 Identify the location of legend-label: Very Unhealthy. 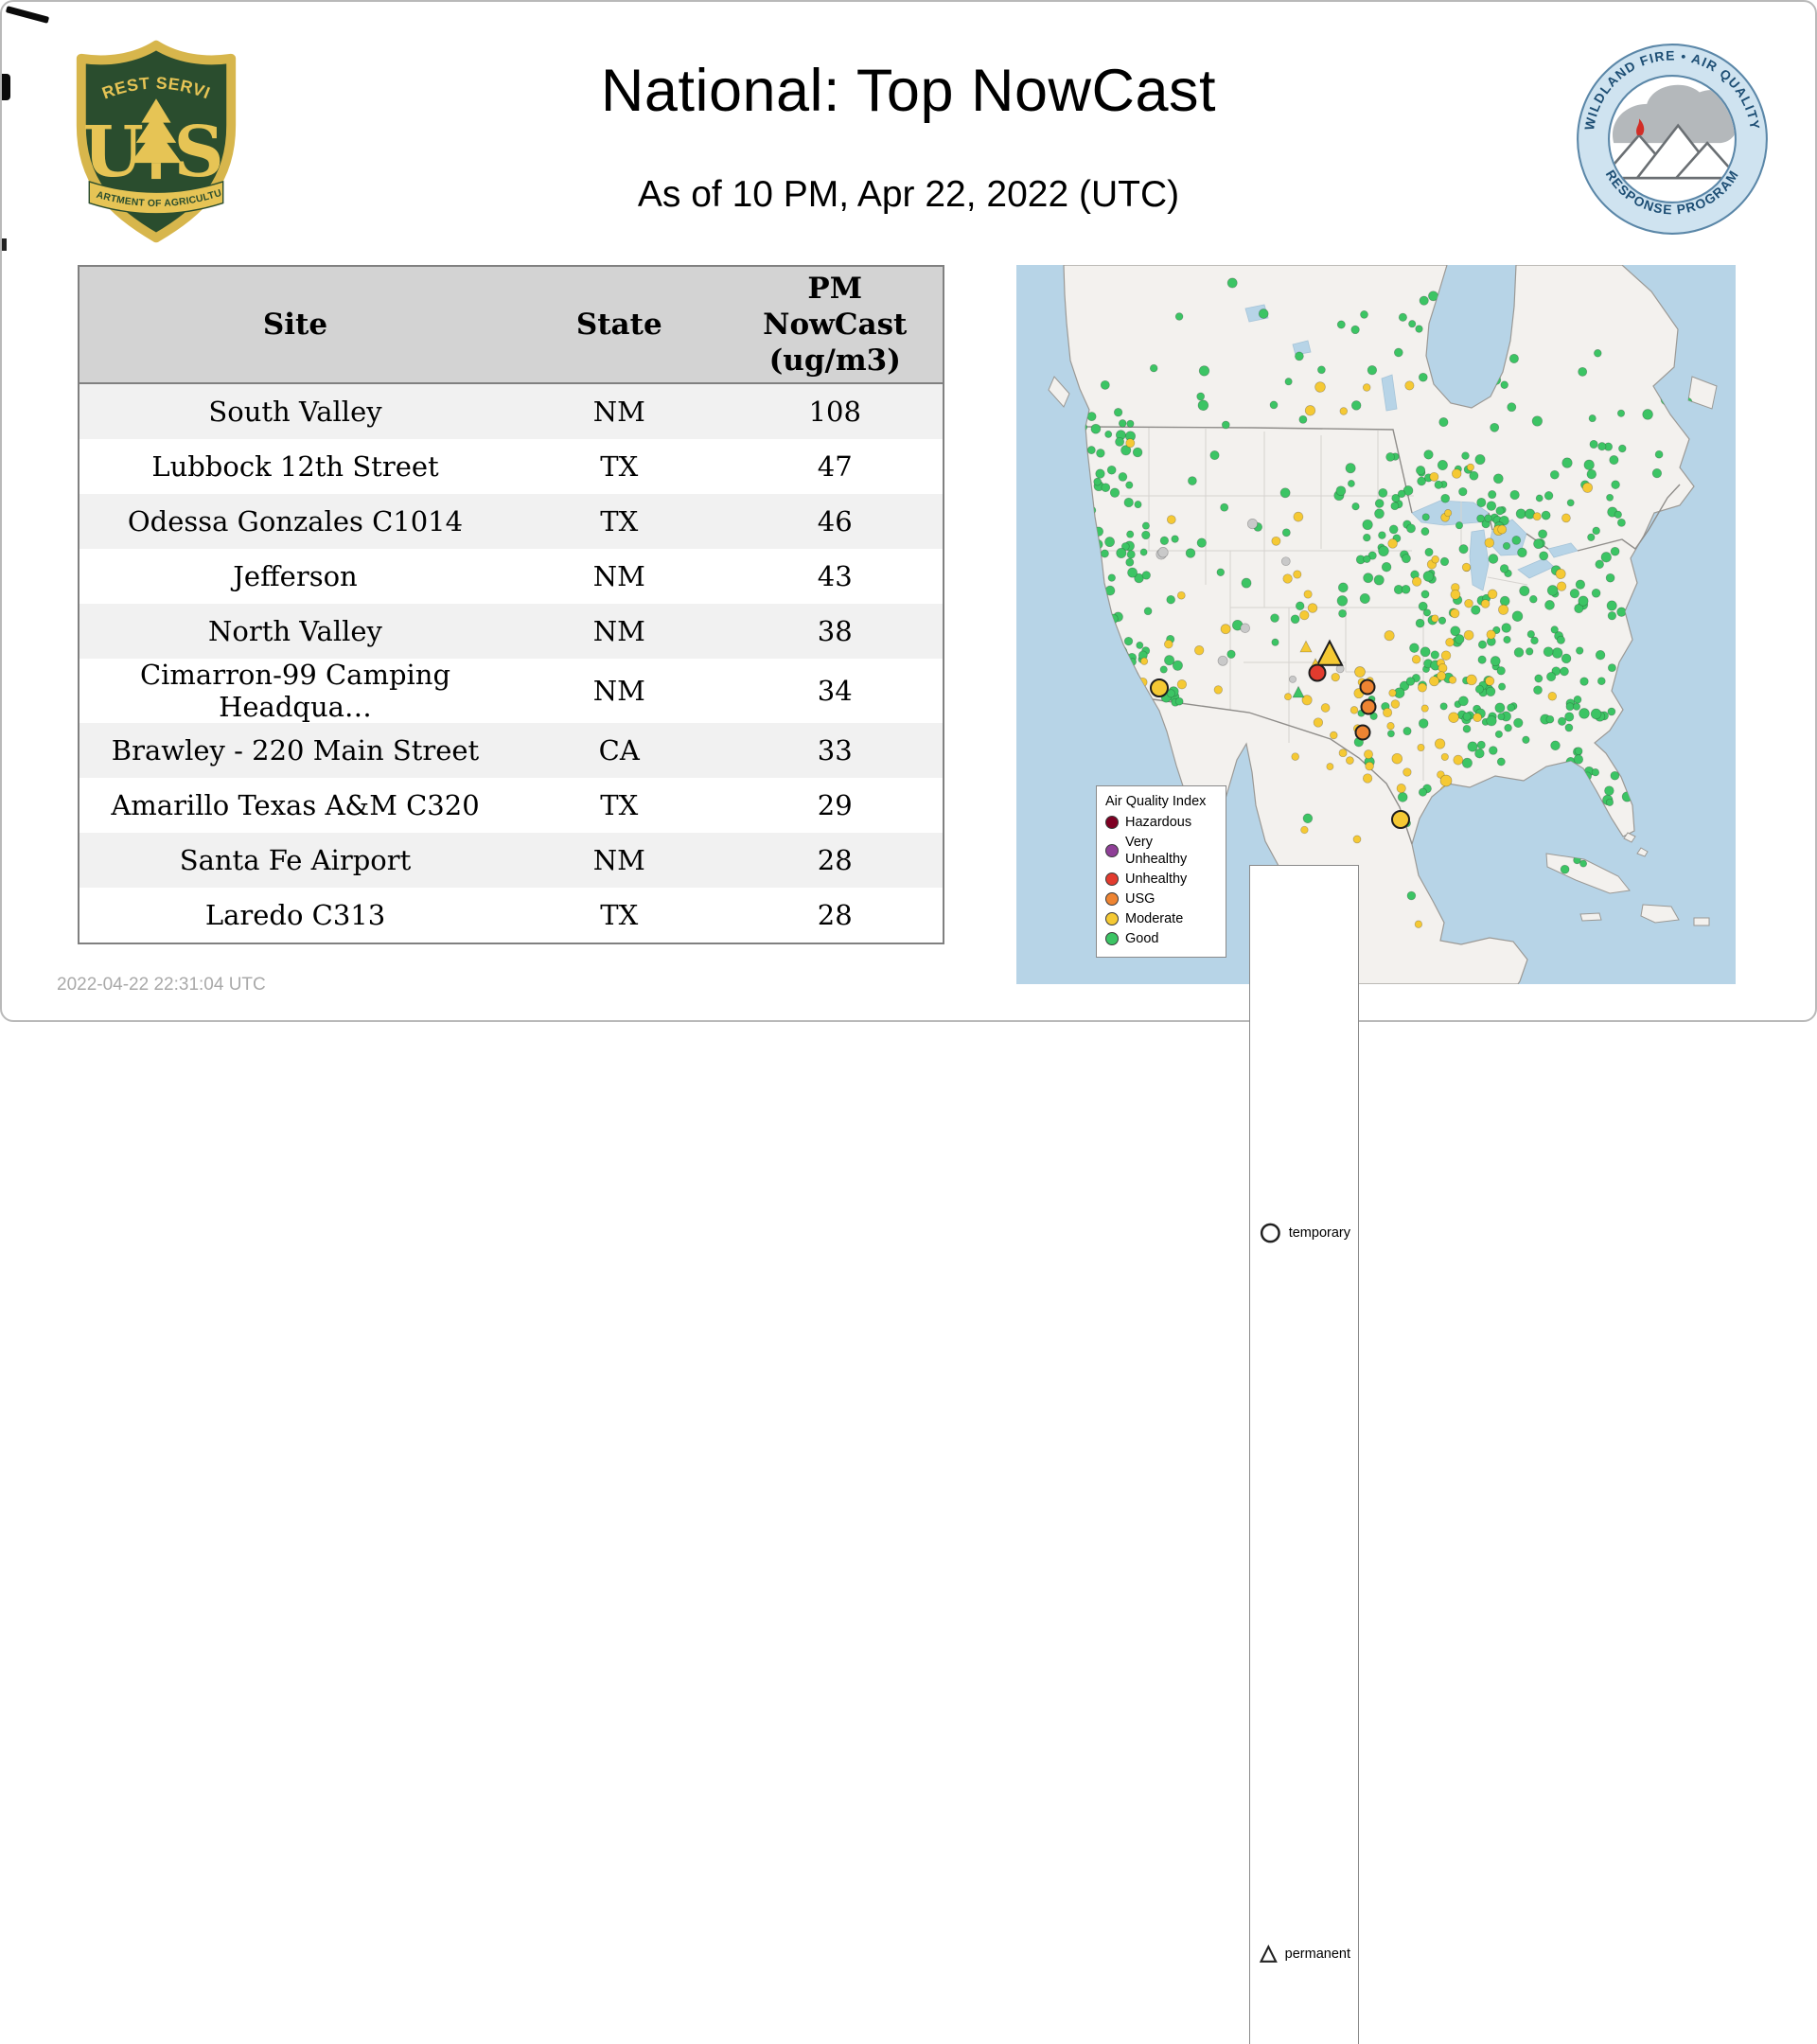
(1156, 851).